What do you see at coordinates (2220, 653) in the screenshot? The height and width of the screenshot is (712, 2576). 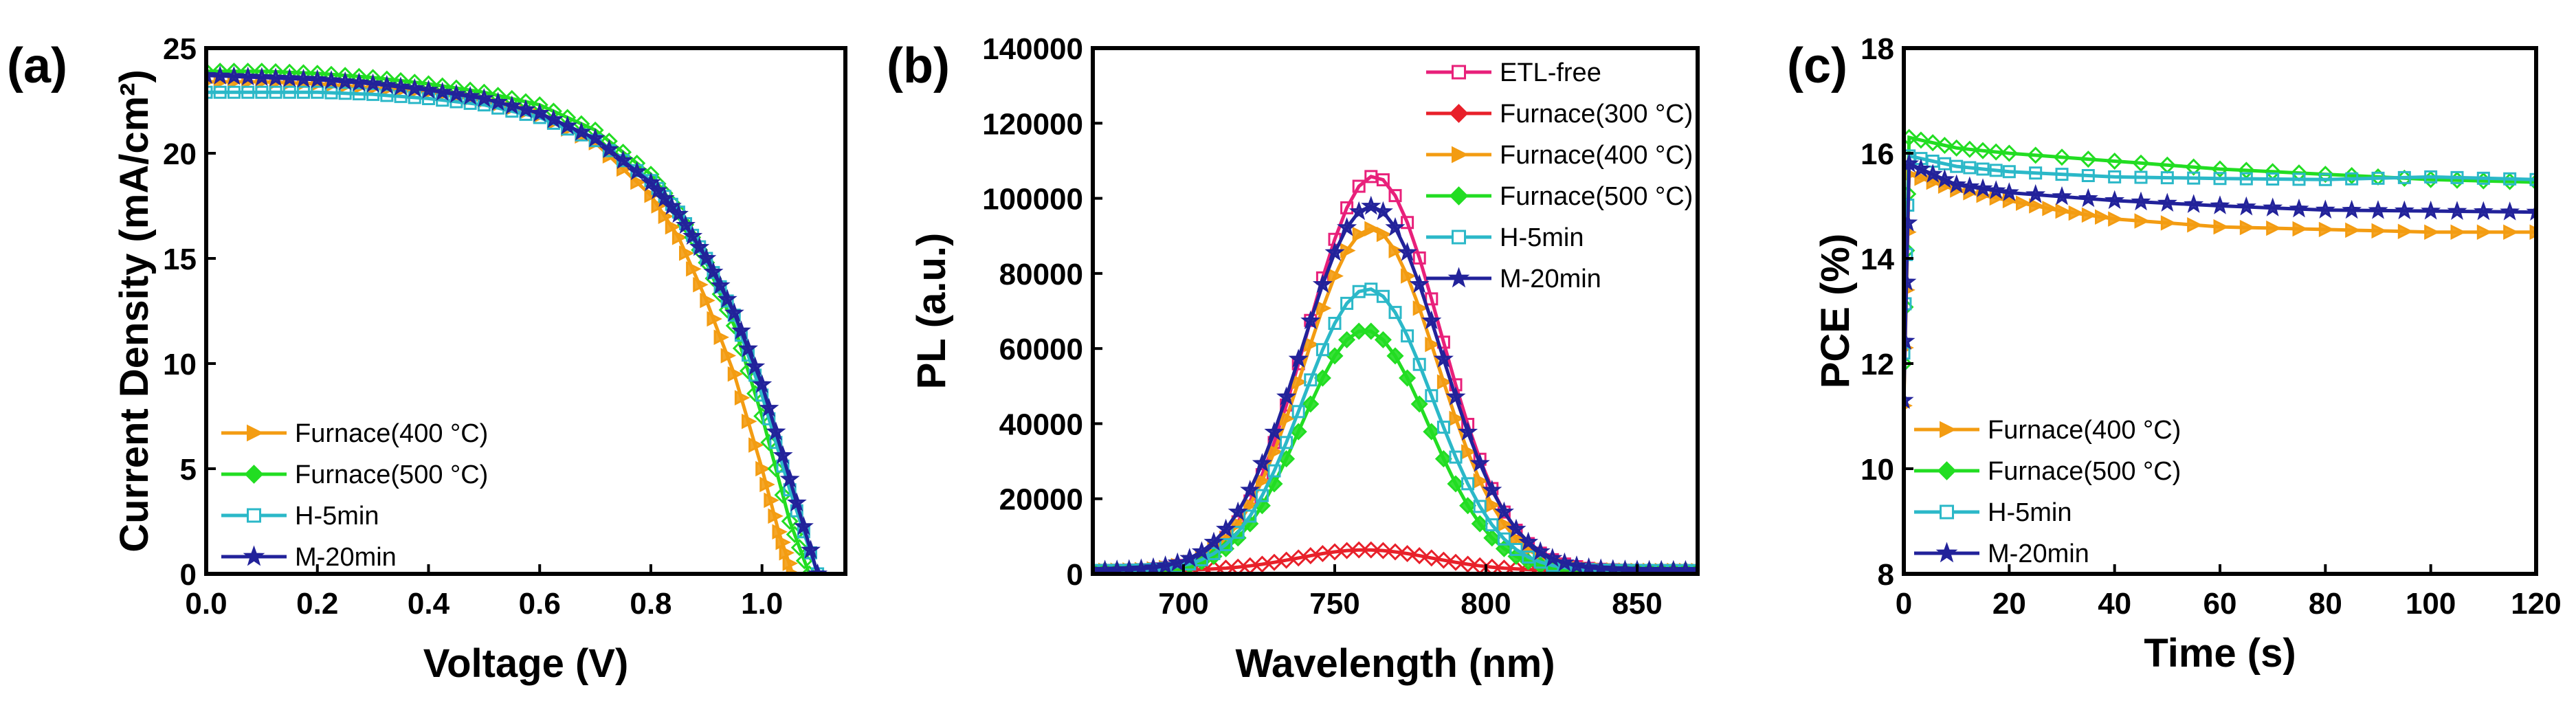 I see `x-axis-title: Time (s)` at bounding box center [2220, 653].